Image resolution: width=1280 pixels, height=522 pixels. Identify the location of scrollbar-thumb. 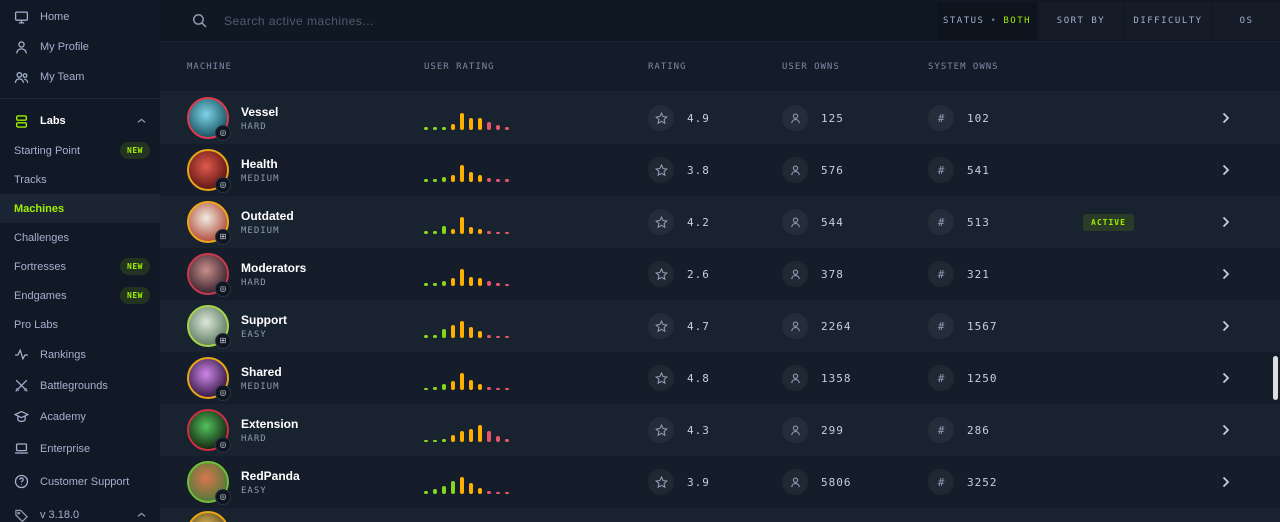
(1275, 378).